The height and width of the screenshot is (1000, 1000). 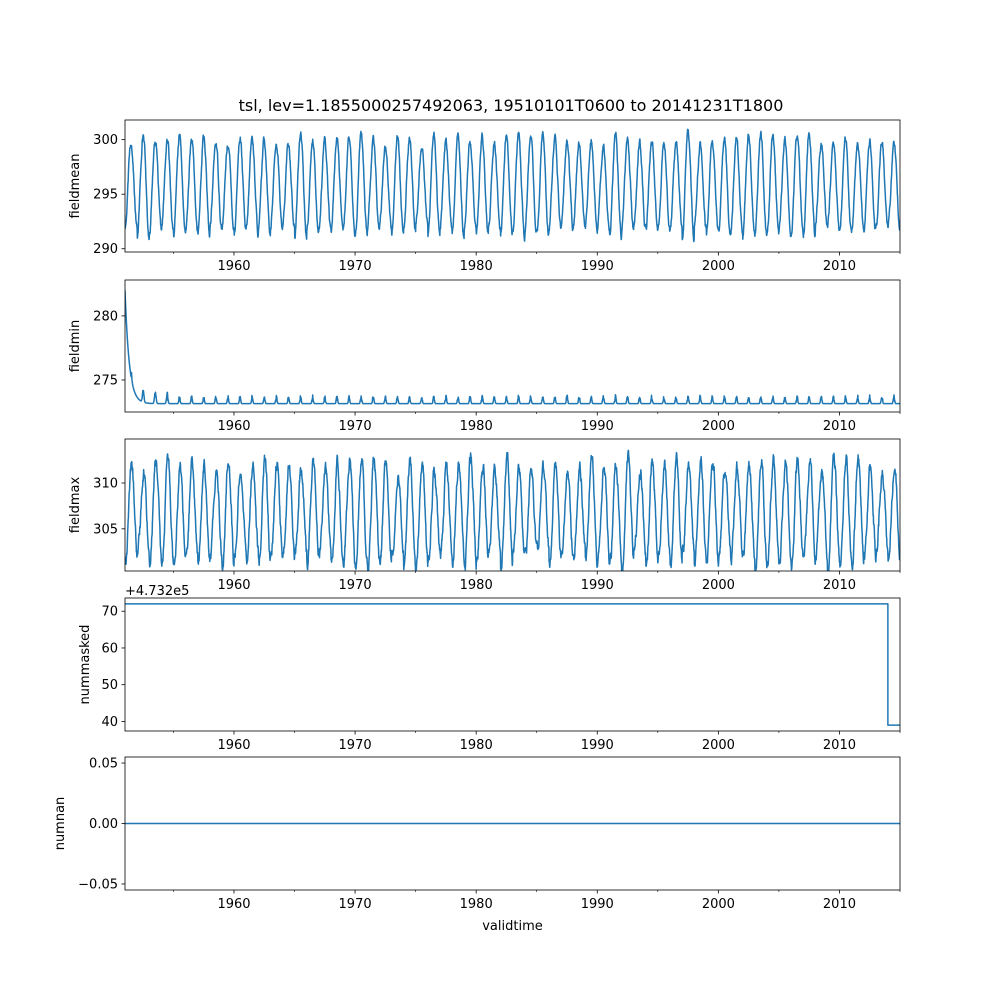 I want to click on subplot-fieldmax: 1960 1970 1980 1990 2000 2010 305 310 fieldmax, so click(x=484, y=515).